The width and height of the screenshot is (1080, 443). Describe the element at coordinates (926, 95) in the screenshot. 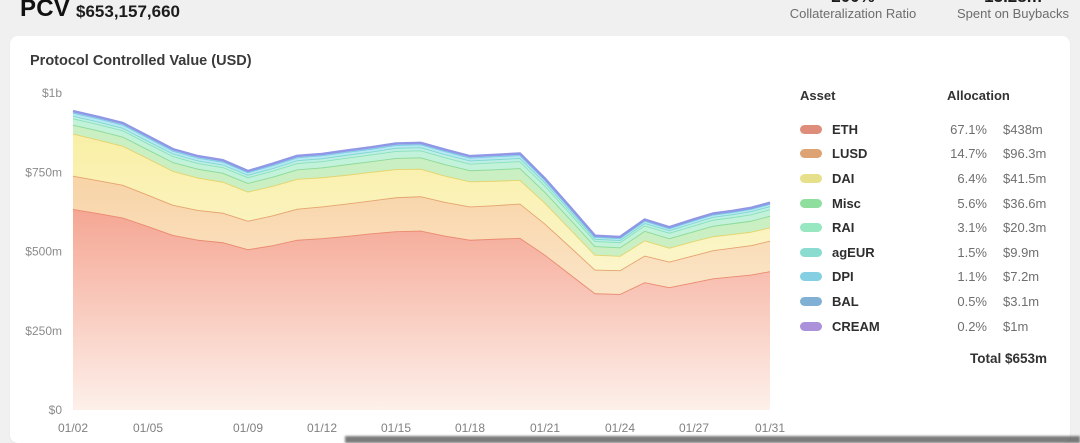

I see `table-header-row: Asset Allocation` at that location.